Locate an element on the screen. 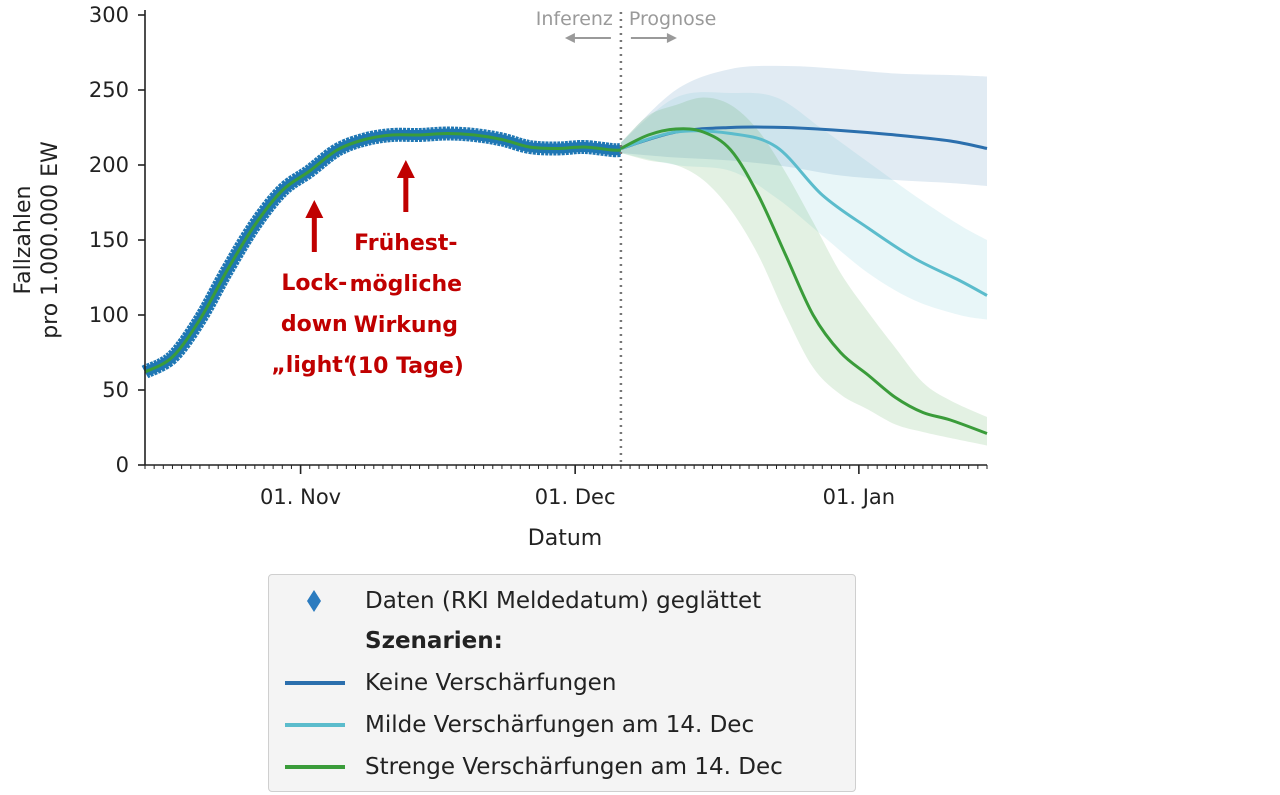  data-series is located at coordinates (381, 252).